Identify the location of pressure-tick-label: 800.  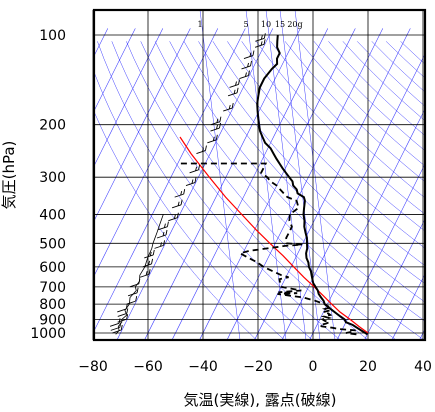
(52, 305).